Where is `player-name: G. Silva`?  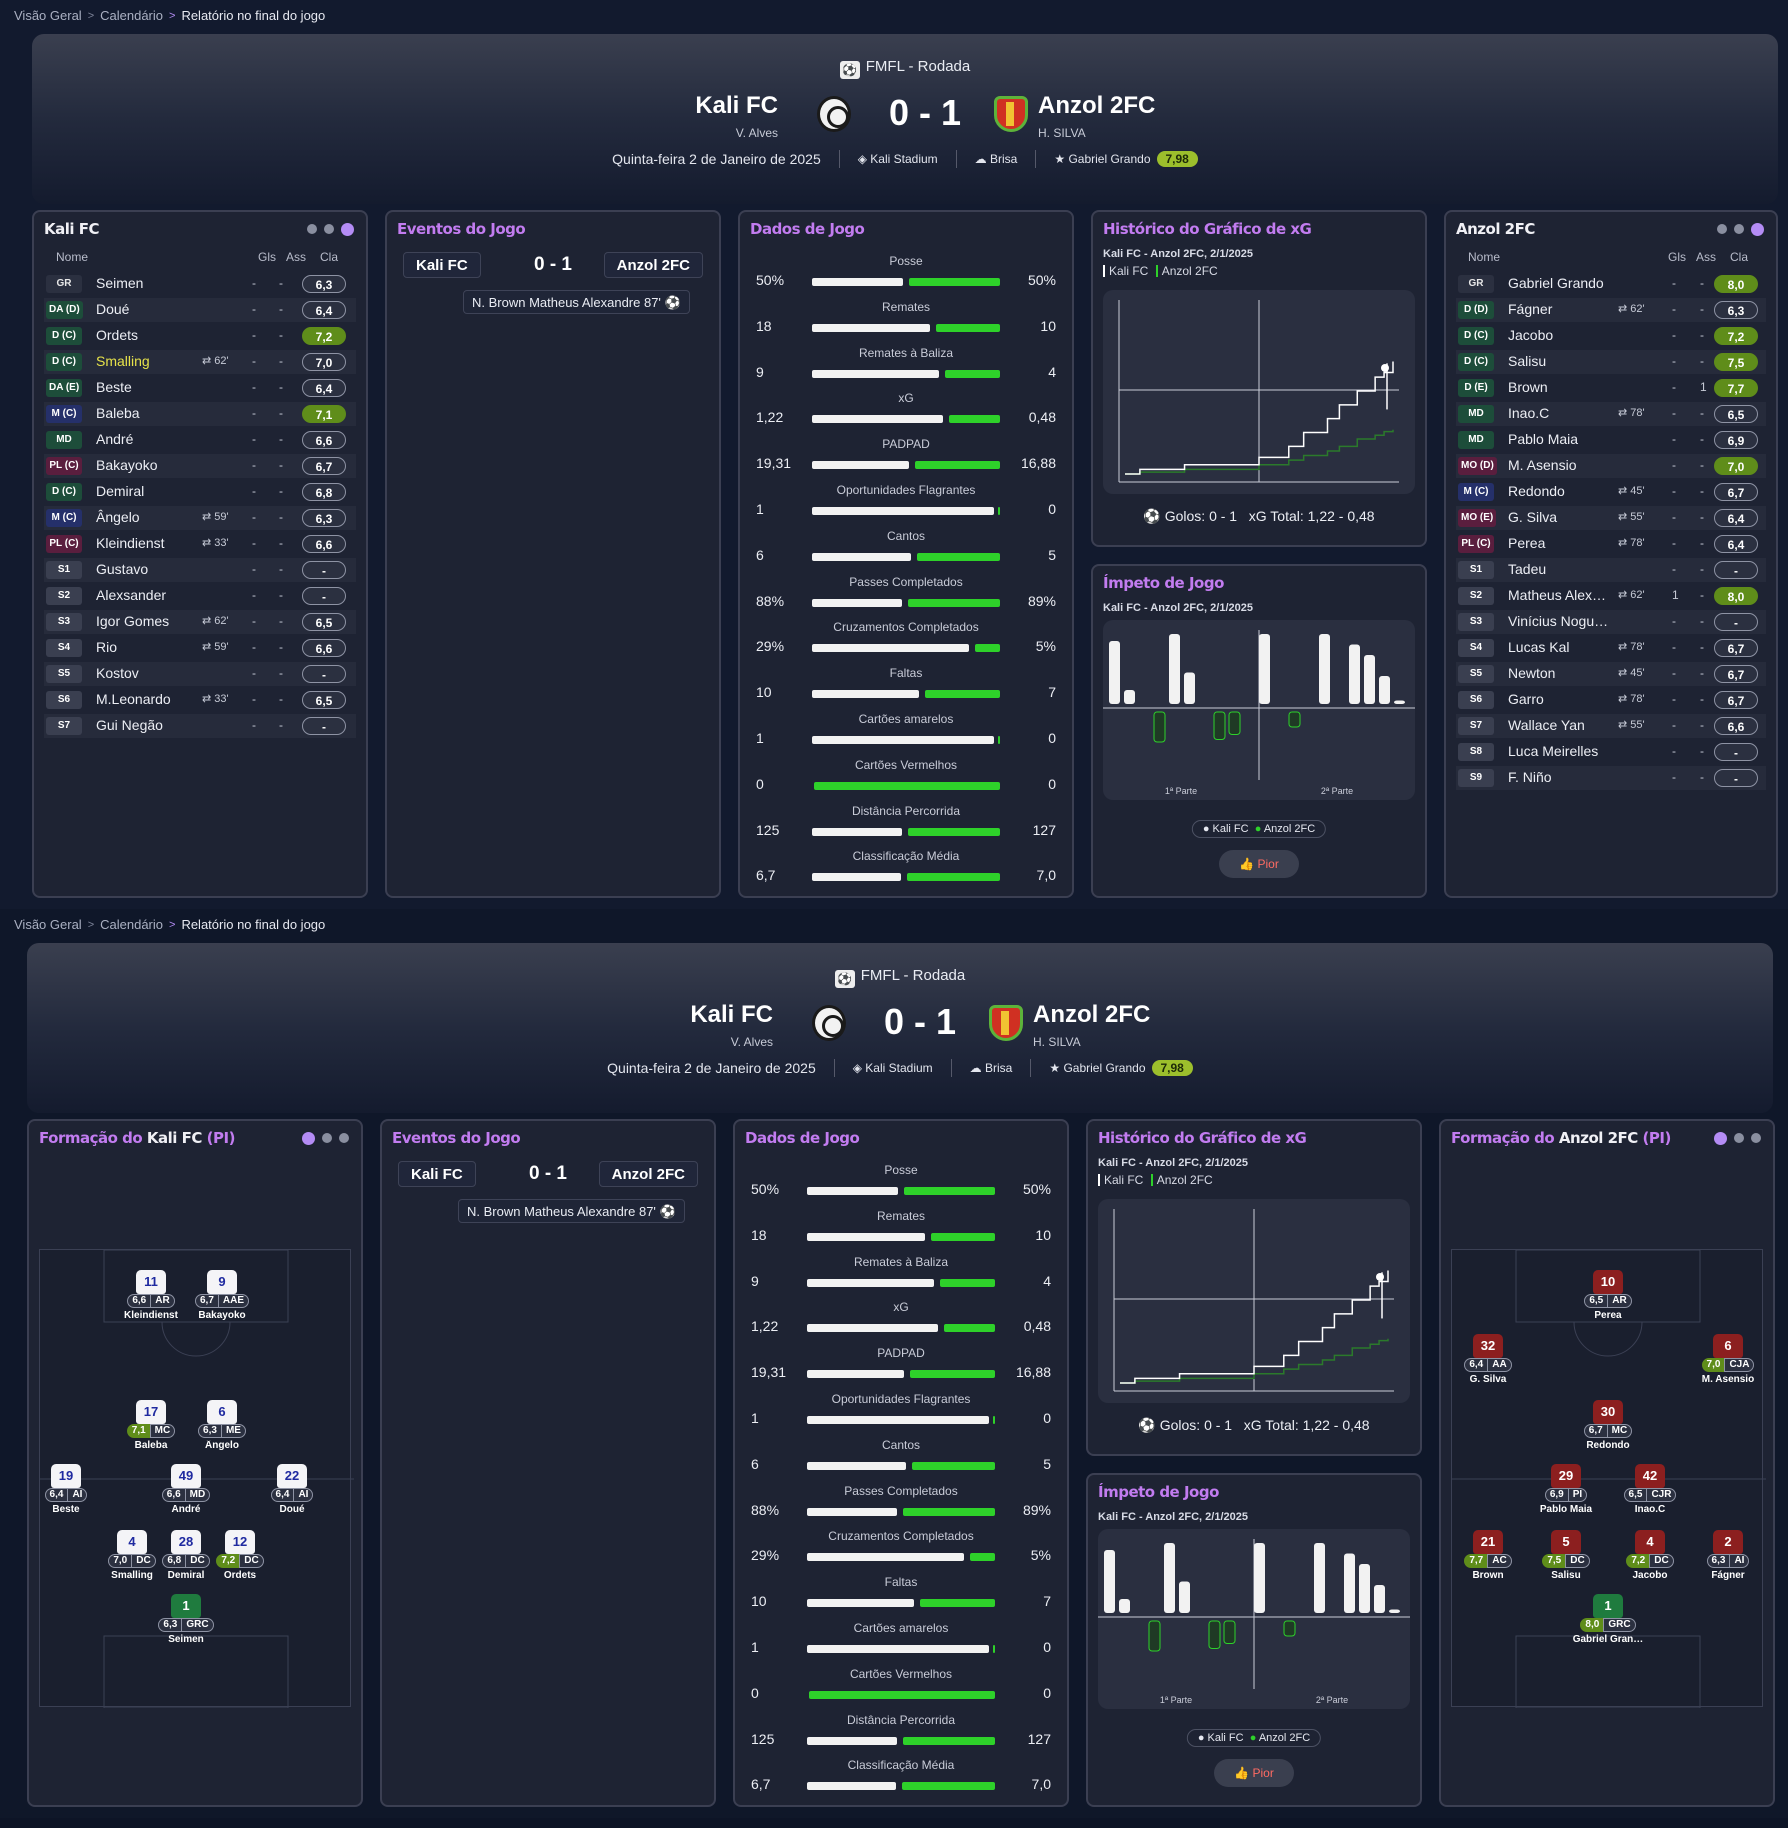 player-name: G. Silva is located at coordinates (1533, 517).